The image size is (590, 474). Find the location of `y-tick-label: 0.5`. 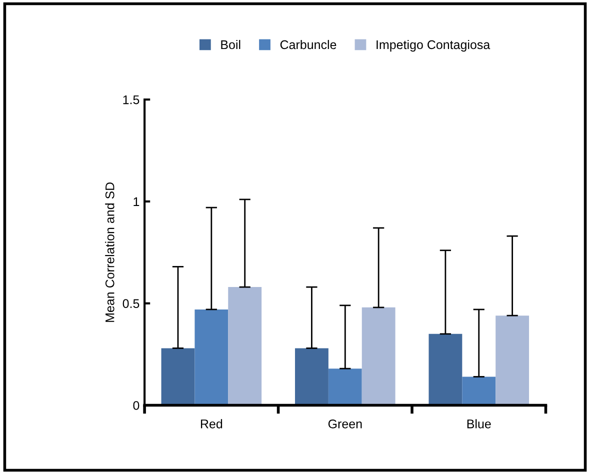

y-tick-label: 0.5 is located at coordinates (131, 303).